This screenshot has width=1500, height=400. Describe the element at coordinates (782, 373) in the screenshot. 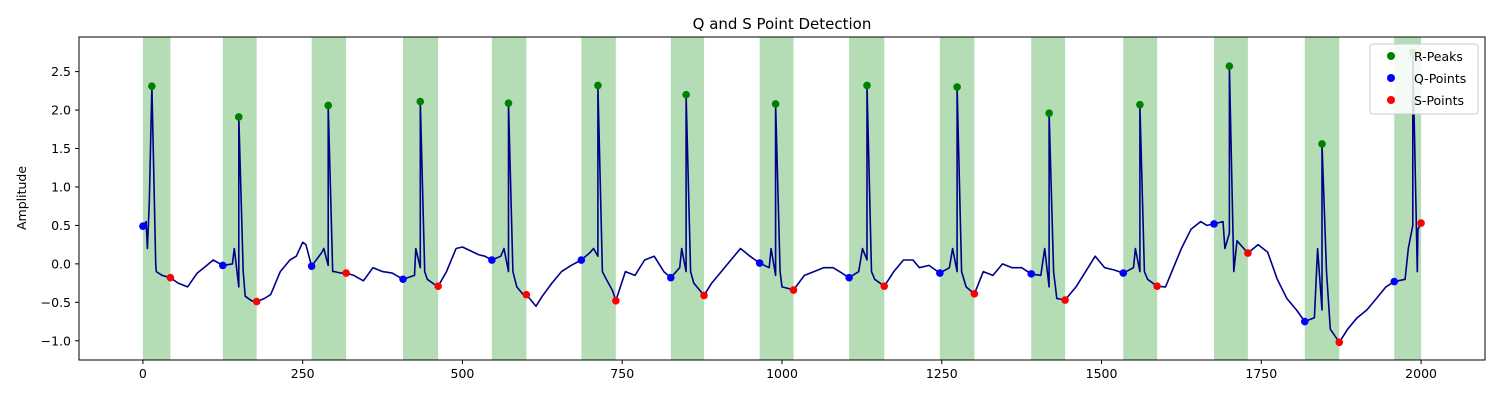

I see `x-tick-label: 1000` at that location.